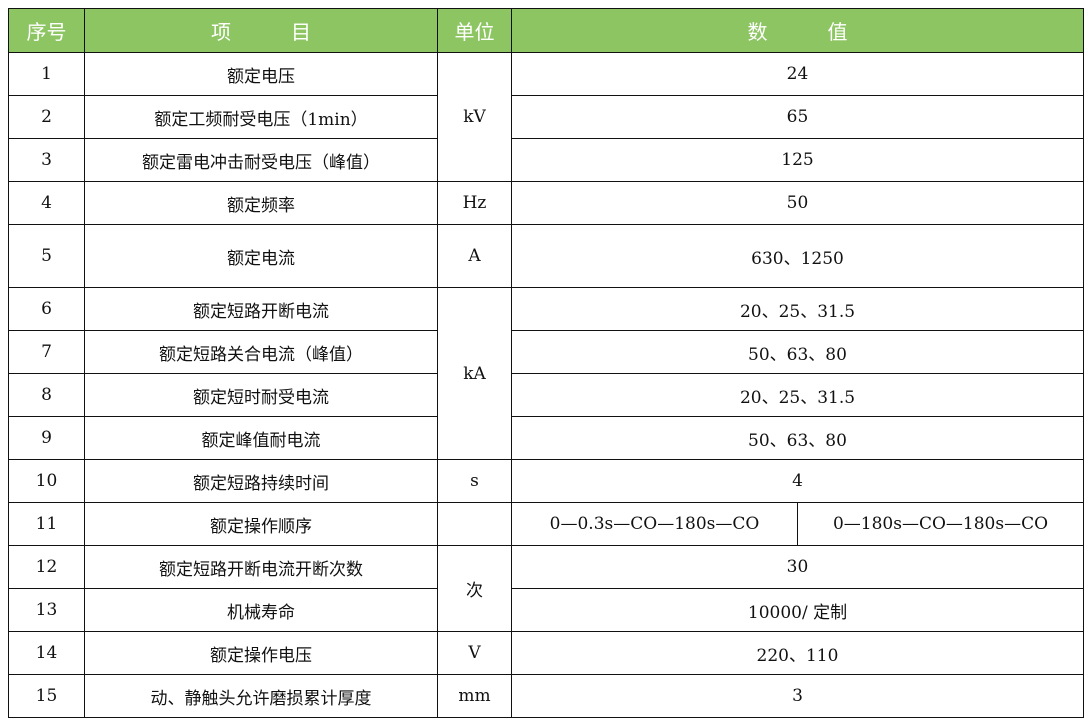 This screenshot has height=726, width=1088. What do you see at coordinates (474, 524) in the screenshot?
I see `row-unit` at bounding box center [474, 524].